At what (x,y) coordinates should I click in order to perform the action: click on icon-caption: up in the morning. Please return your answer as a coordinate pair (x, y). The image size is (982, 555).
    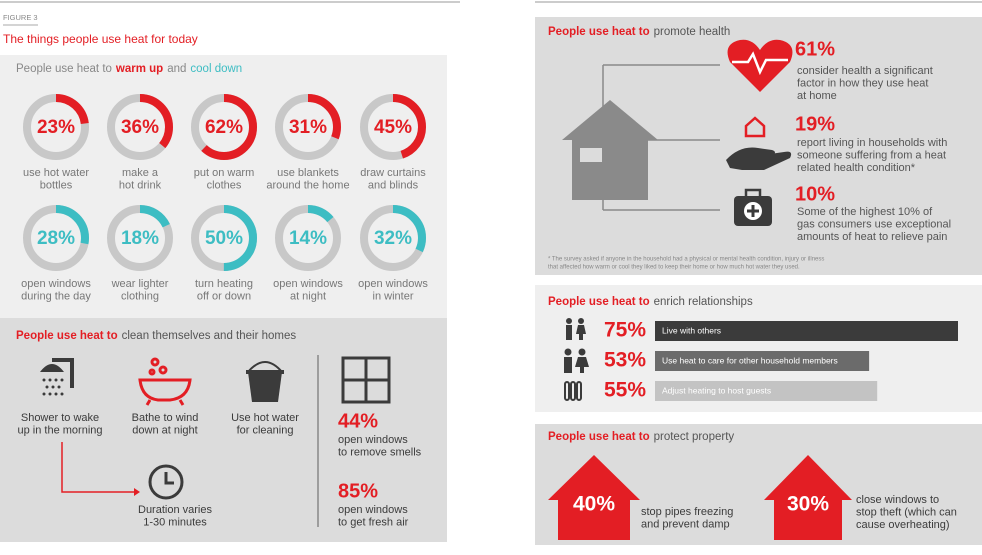
    Looking at the image, I should click on (60, 430).